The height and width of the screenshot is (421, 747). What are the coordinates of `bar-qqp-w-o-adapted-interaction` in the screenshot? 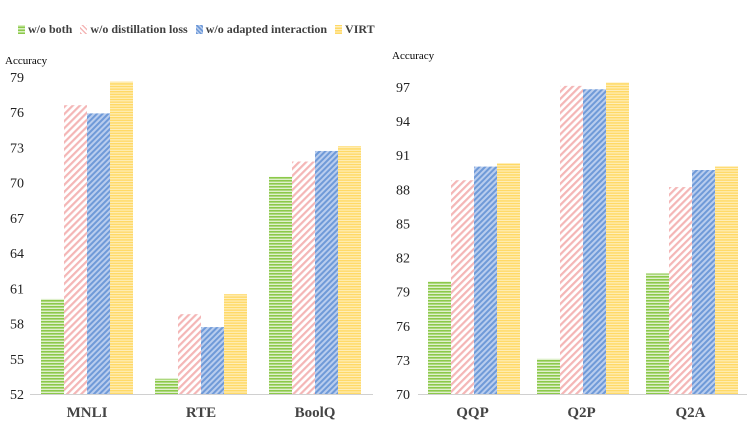 It's located at (485, 280).